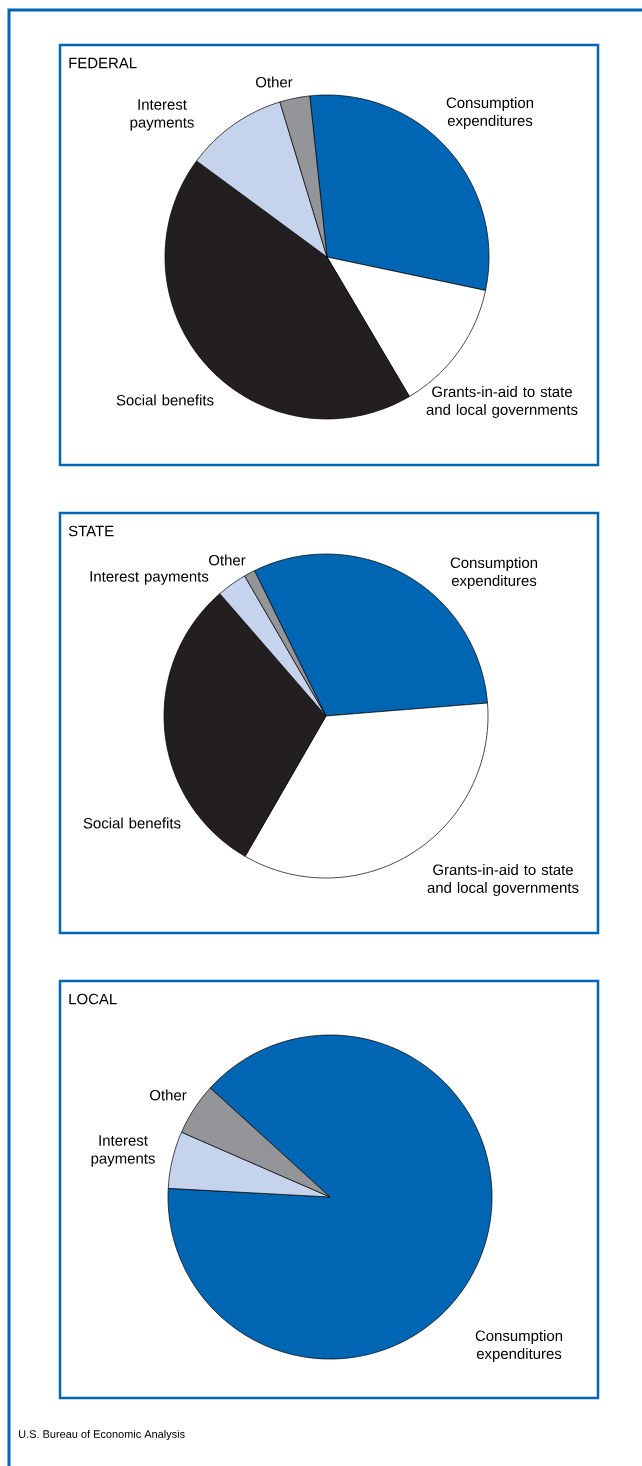  I want to click on chart-title: LOCAL, so click(93, 999).